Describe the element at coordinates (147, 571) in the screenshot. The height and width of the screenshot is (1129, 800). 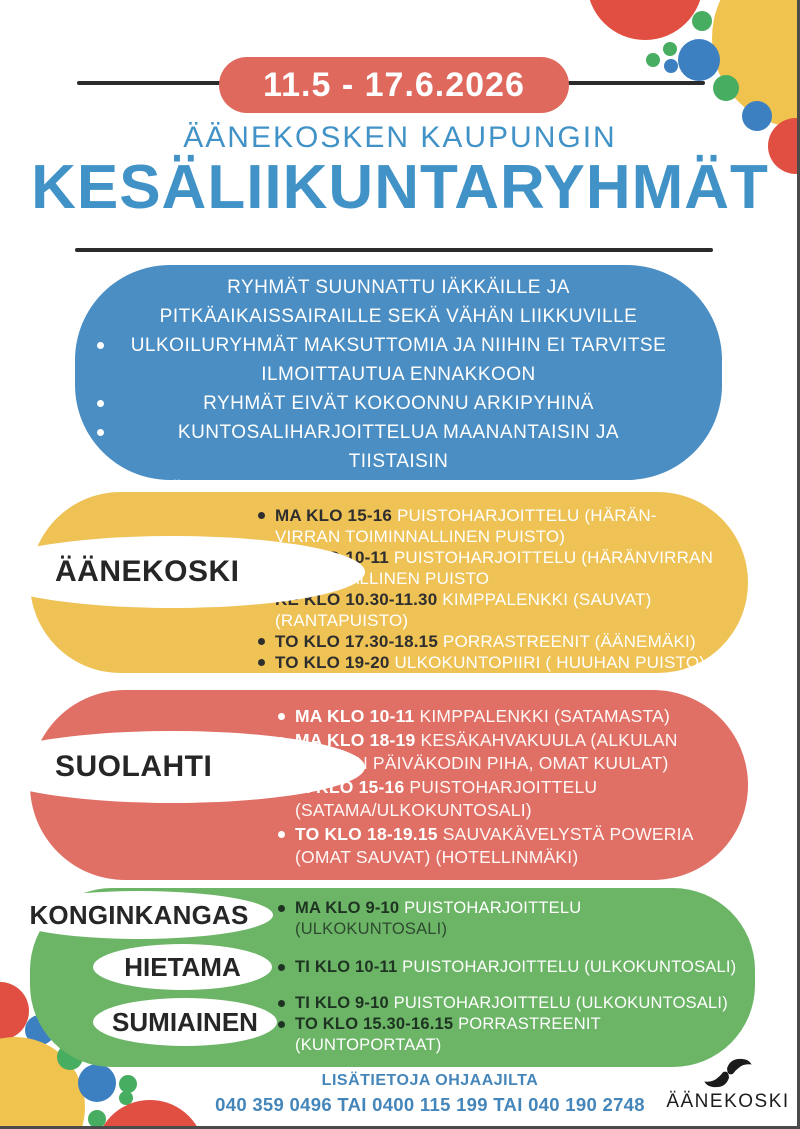
I see `section-label-text: ÄÄNEKOSKI` at that location.